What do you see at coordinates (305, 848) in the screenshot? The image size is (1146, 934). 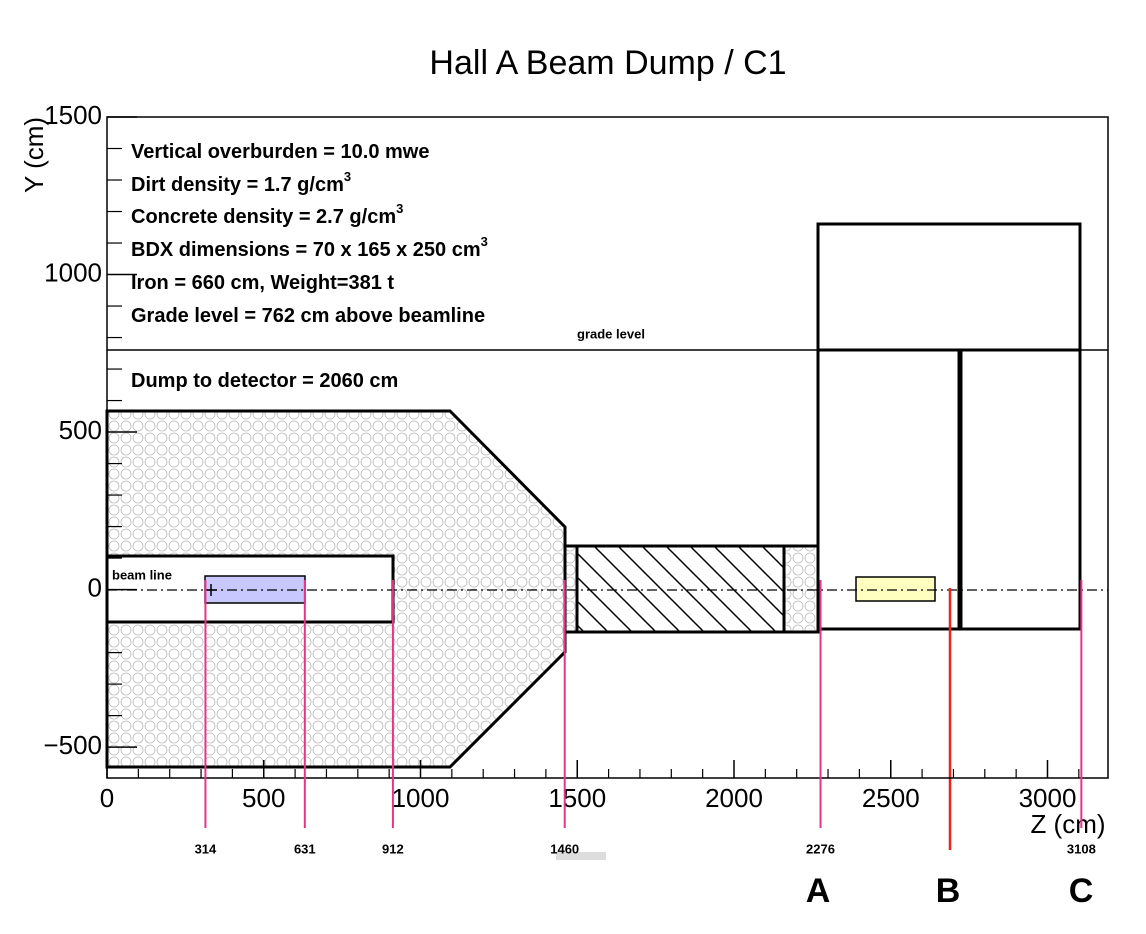 I see `position-label: 631` at bounding box center [305, 848].